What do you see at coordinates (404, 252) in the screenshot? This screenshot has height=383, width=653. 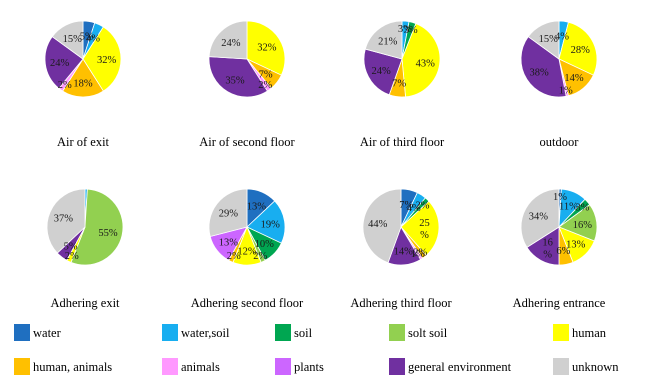 I see `slice-data-label: 14%` at bounding box center [404, 252].